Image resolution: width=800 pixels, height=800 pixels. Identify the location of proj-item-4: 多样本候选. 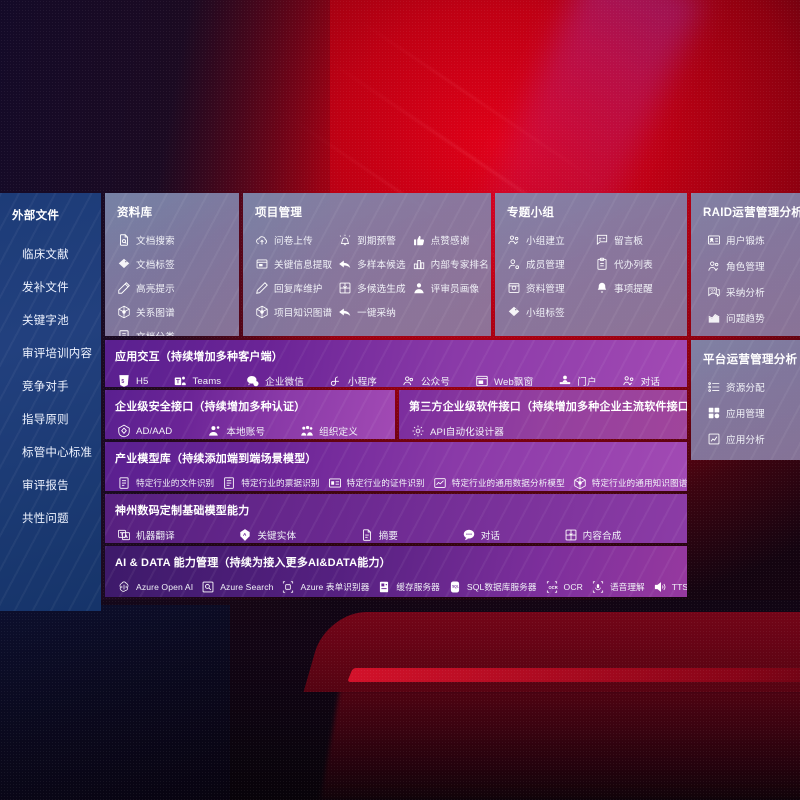
(371, 264).